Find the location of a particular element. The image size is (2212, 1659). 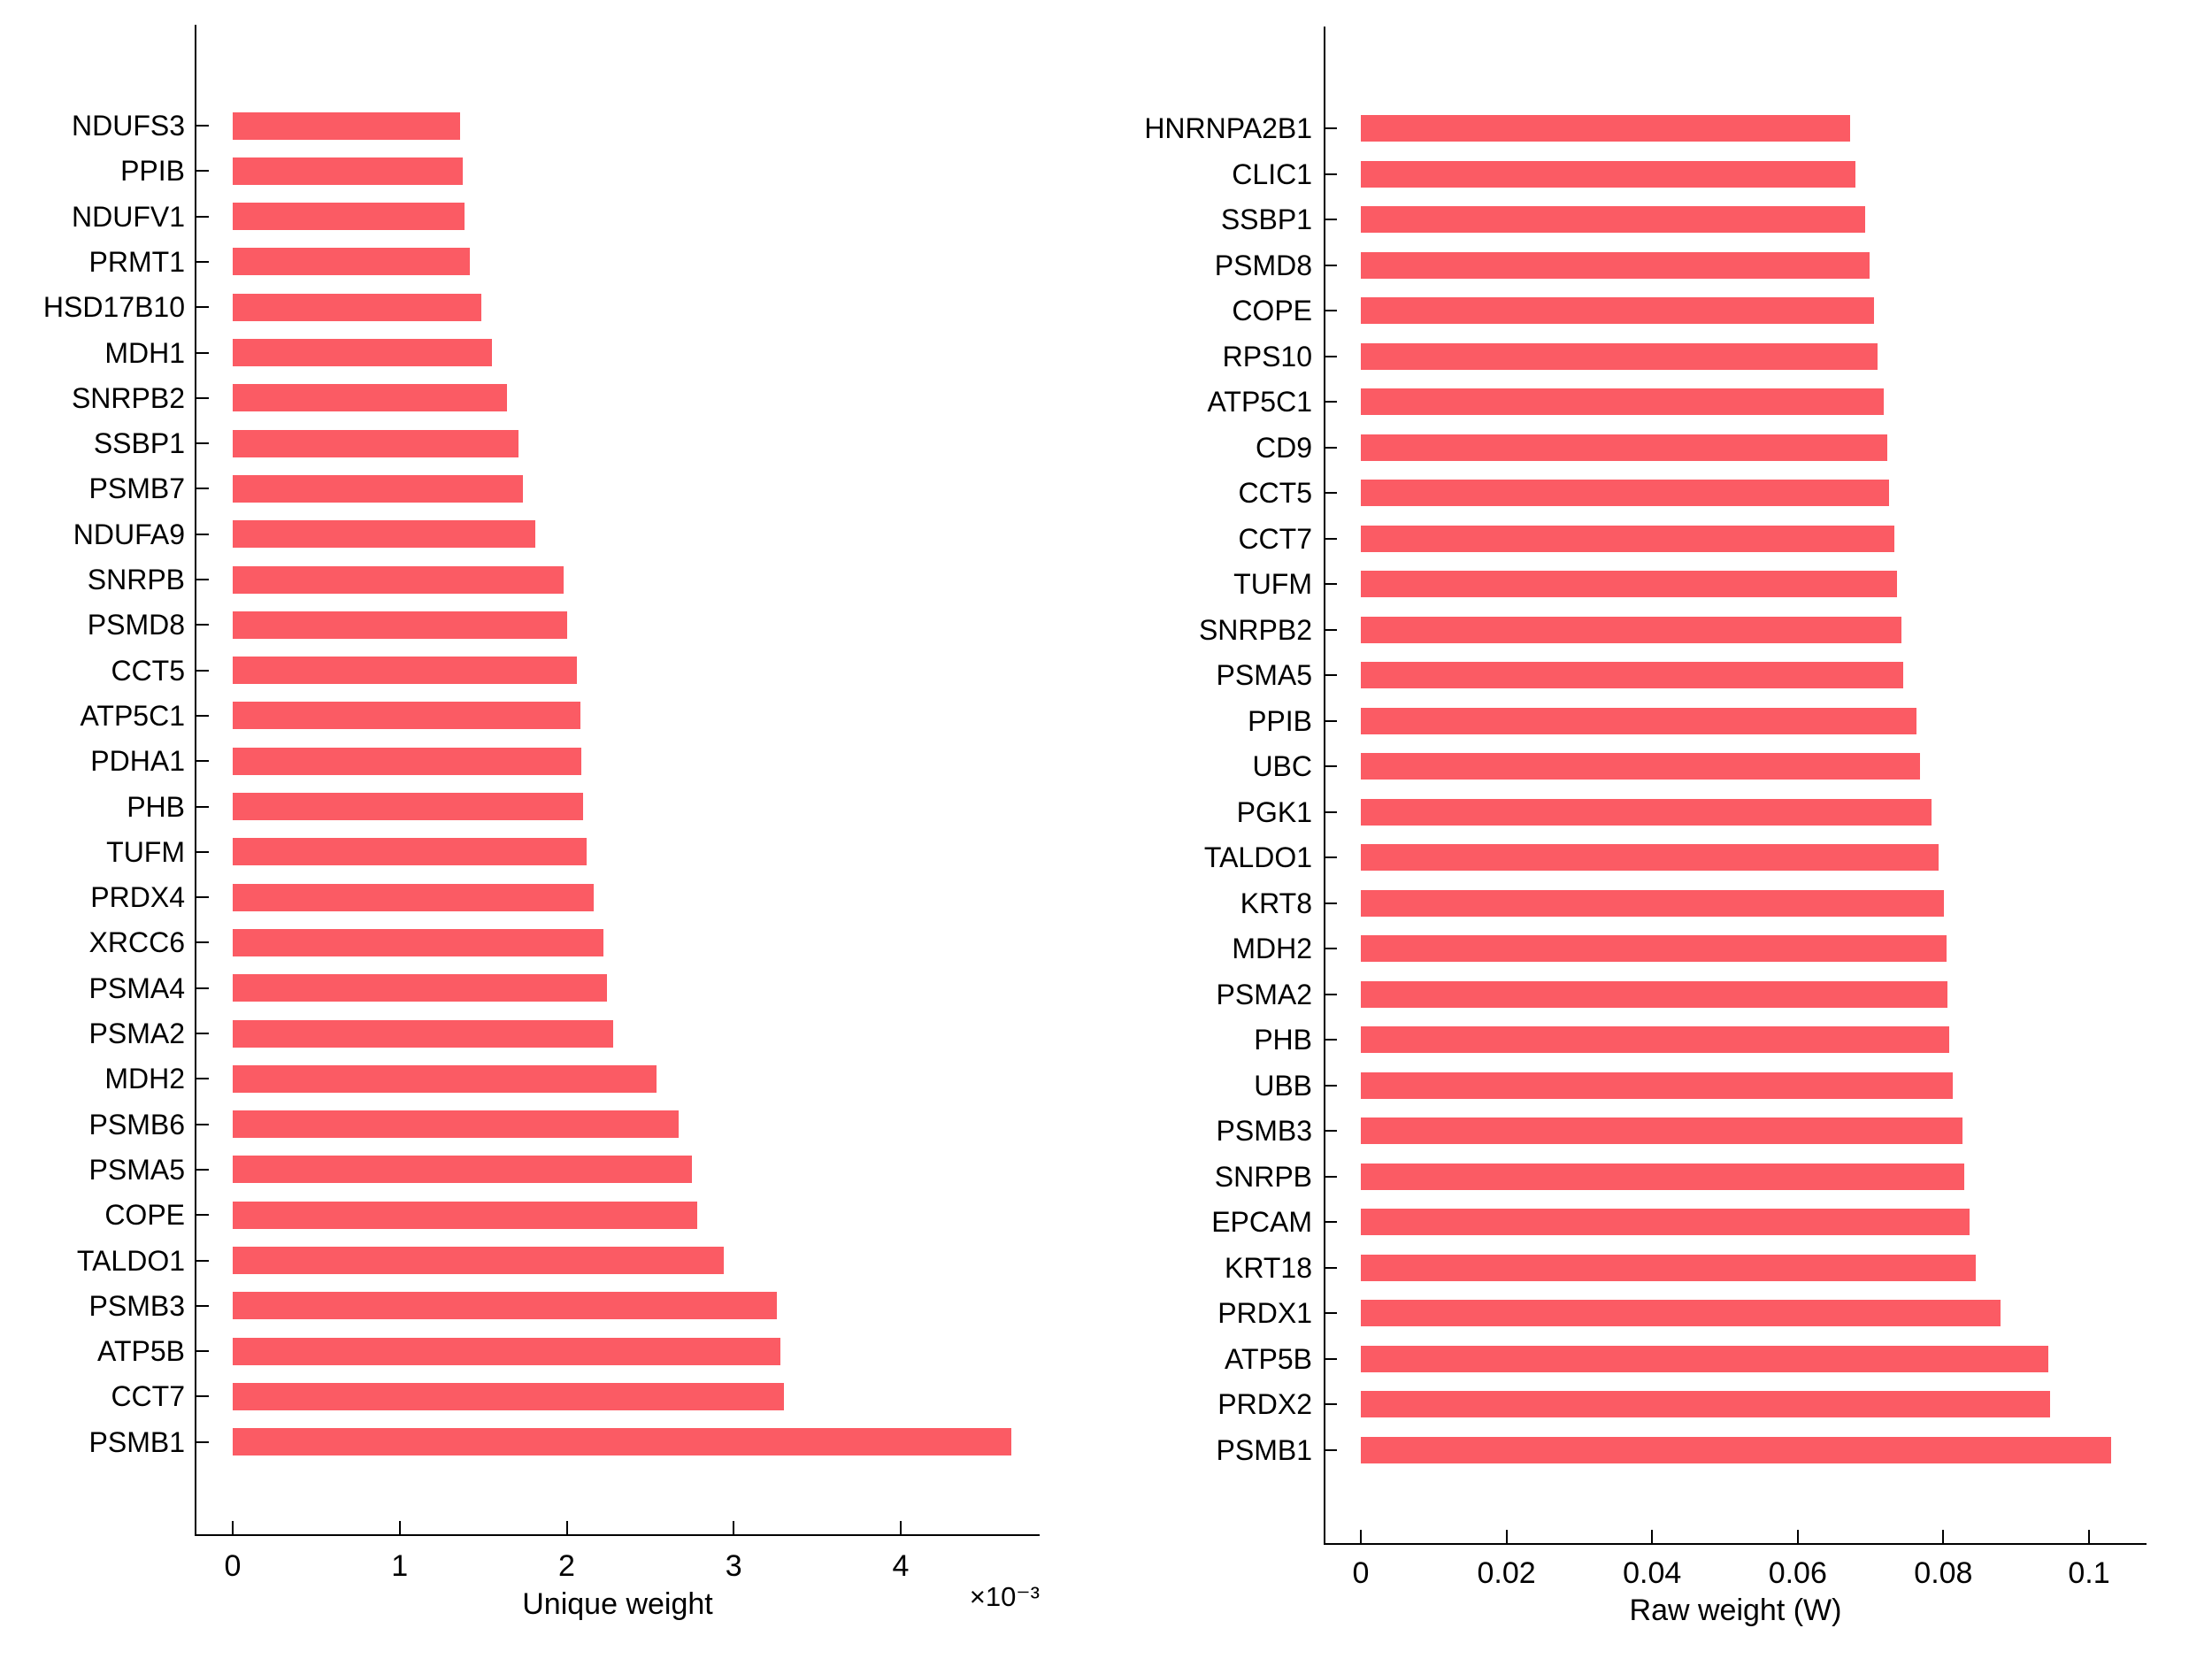

category-label: PPIB is located at coordinates (1280, 721).